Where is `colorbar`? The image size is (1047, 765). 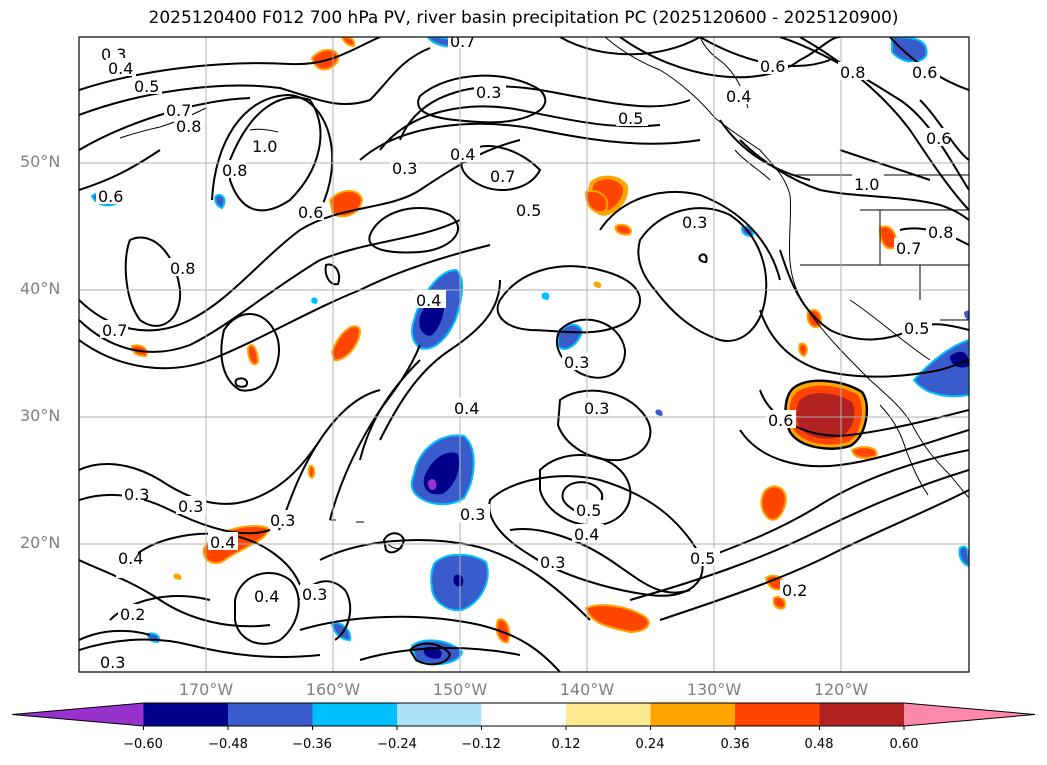
colorbar is located at coordinates (523, 716).